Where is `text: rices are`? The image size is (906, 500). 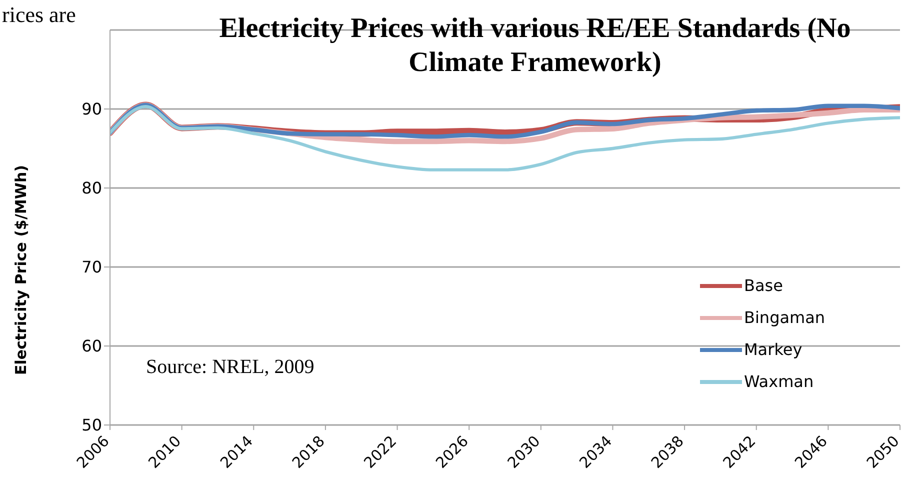 text: rices are is located at coordinates (39, 15).